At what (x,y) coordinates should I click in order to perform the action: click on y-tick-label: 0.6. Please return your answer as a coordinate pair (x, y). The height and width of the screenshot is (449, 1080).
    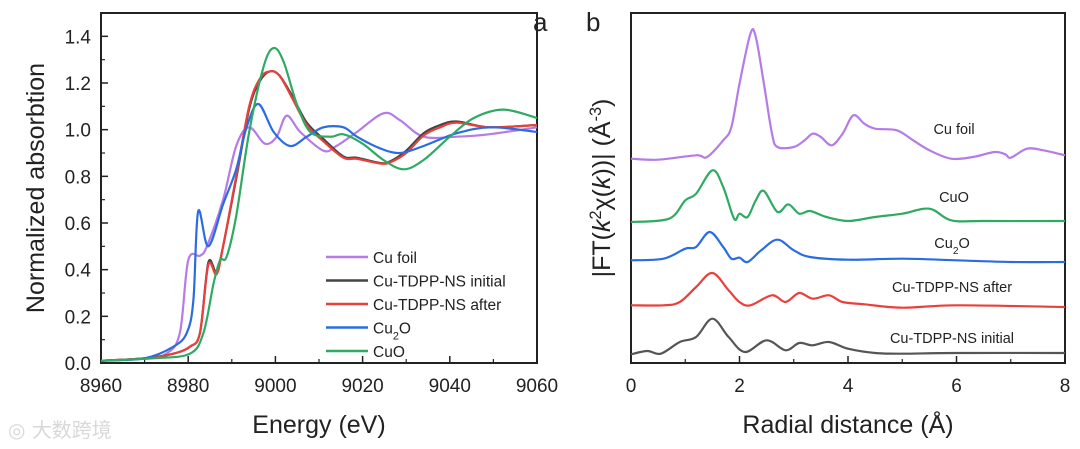
    Looking at the image, I should click on (78, 224).